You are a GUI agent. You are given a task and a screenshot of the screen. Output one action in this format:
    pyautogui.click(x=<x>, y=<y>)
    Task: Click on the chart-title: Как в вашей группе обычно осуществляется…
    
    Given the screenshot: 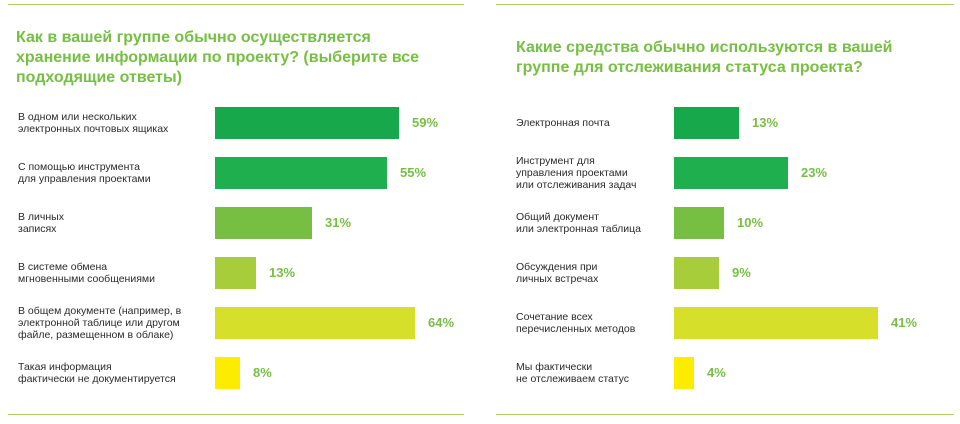 What is the action you would take?
    pyautogui.click(x=218, y=57)
    